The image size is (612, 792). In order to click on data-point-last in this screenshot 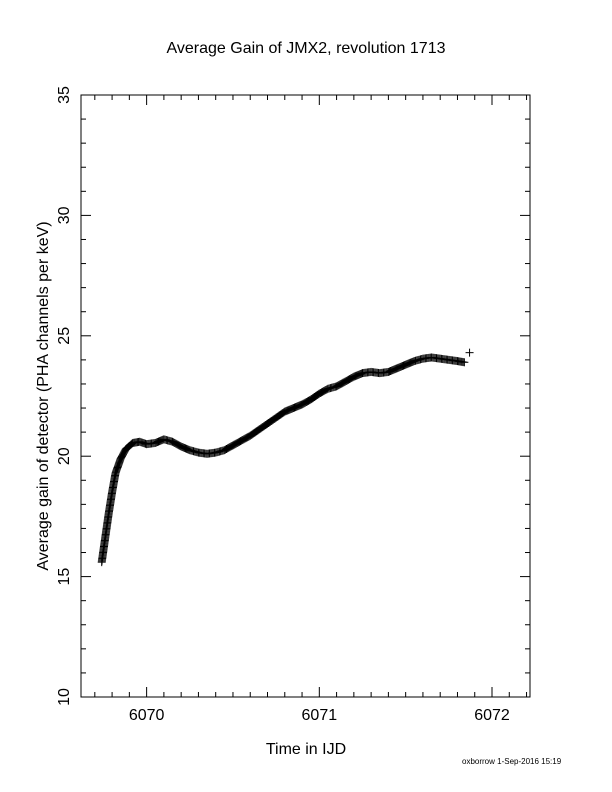, I will do `click(469, 352)`.